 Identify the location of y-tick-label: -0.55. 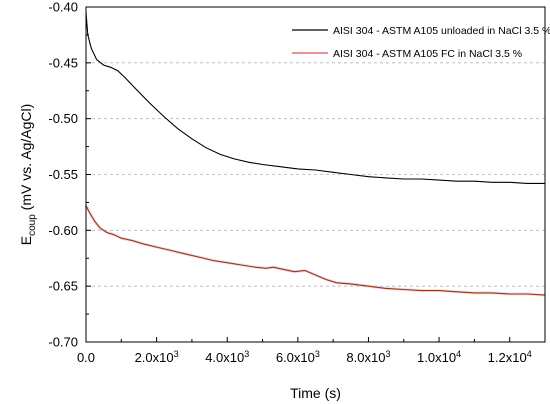
(63, 174).